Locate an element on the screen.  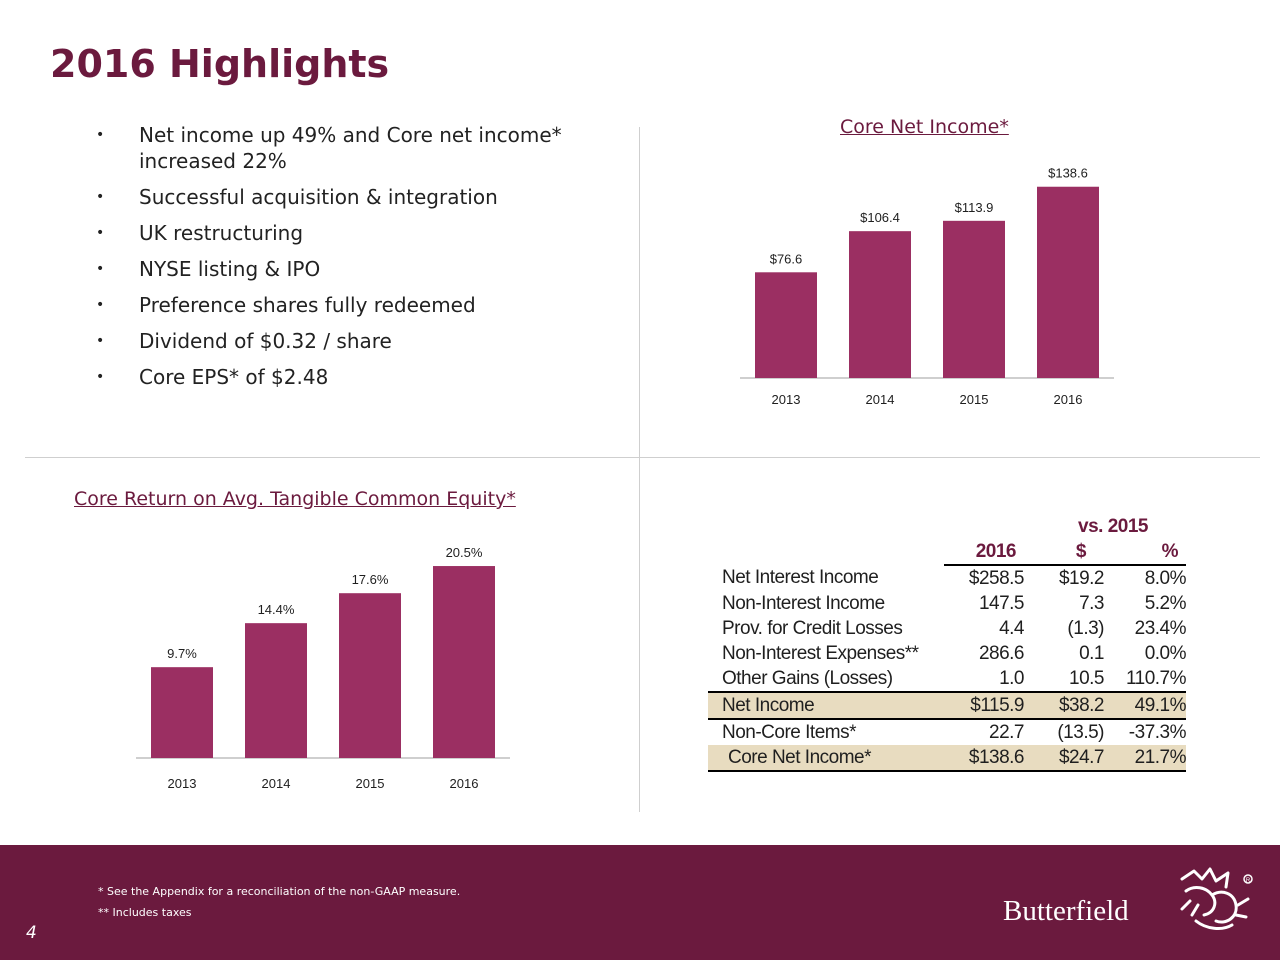
row-label: Core Net Income* is located at coordinates (826, 758).